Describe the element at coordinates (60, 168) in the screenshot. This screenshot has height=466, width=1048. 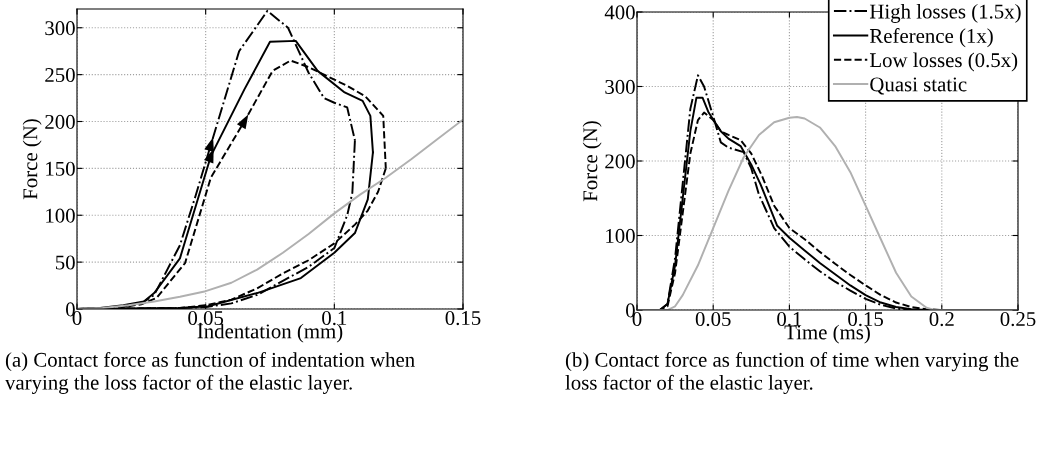
I see `y-tick-label: 150` at that location.